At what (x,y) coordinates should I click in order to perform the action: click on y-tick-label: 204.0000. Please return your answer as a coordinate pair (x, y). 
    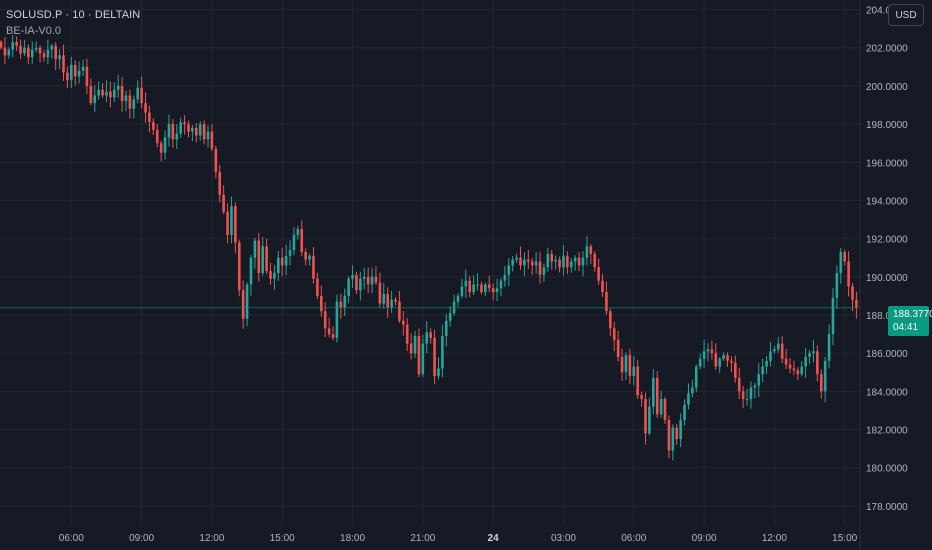
    Looking at the image, I should click on (887, 11).